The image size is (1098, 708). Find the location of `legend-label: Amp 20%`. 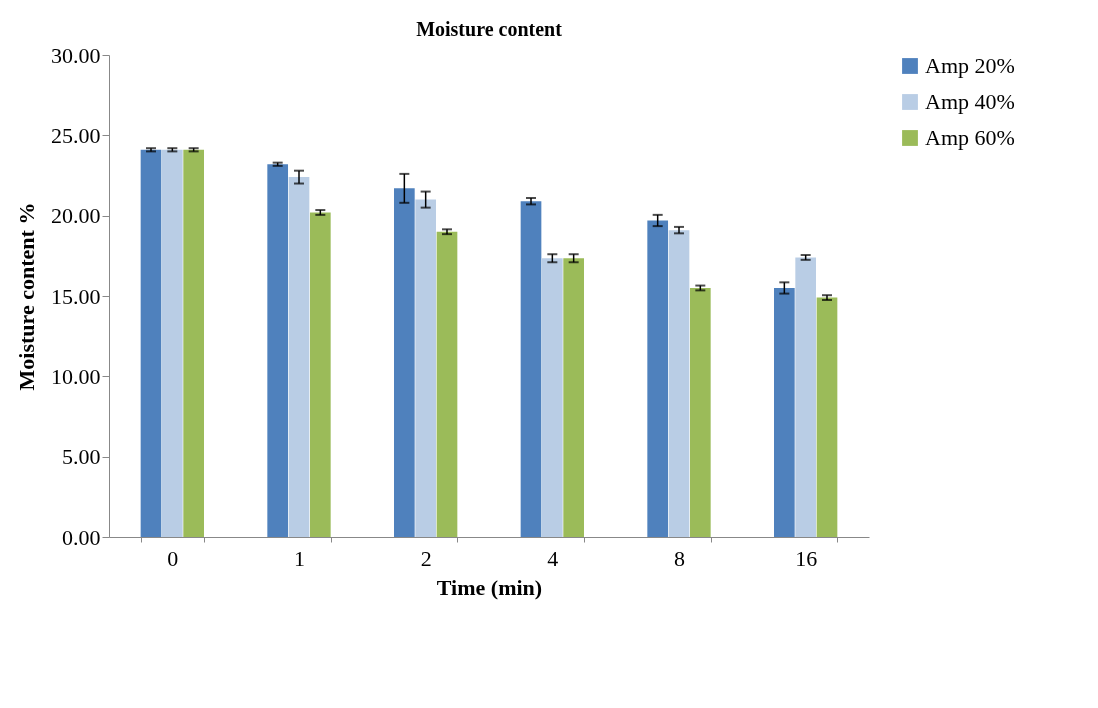

legend-label: Amp 20% is located at coordinates (970, 65).